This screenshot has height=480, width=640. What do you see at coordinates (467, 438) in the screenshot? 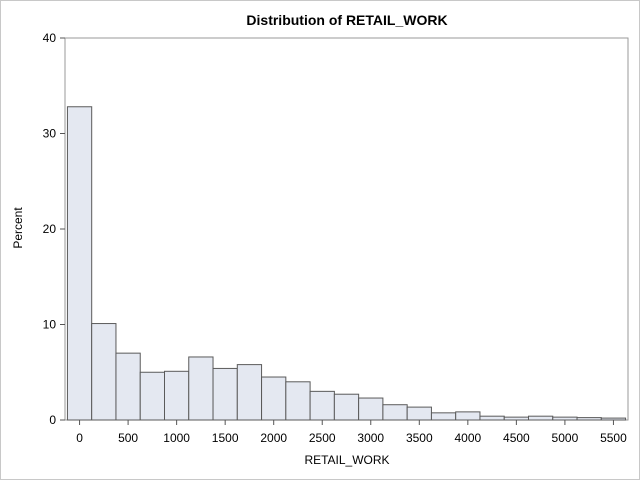
I see `x-tick-label: 4000` at bounding box center [467, 438].